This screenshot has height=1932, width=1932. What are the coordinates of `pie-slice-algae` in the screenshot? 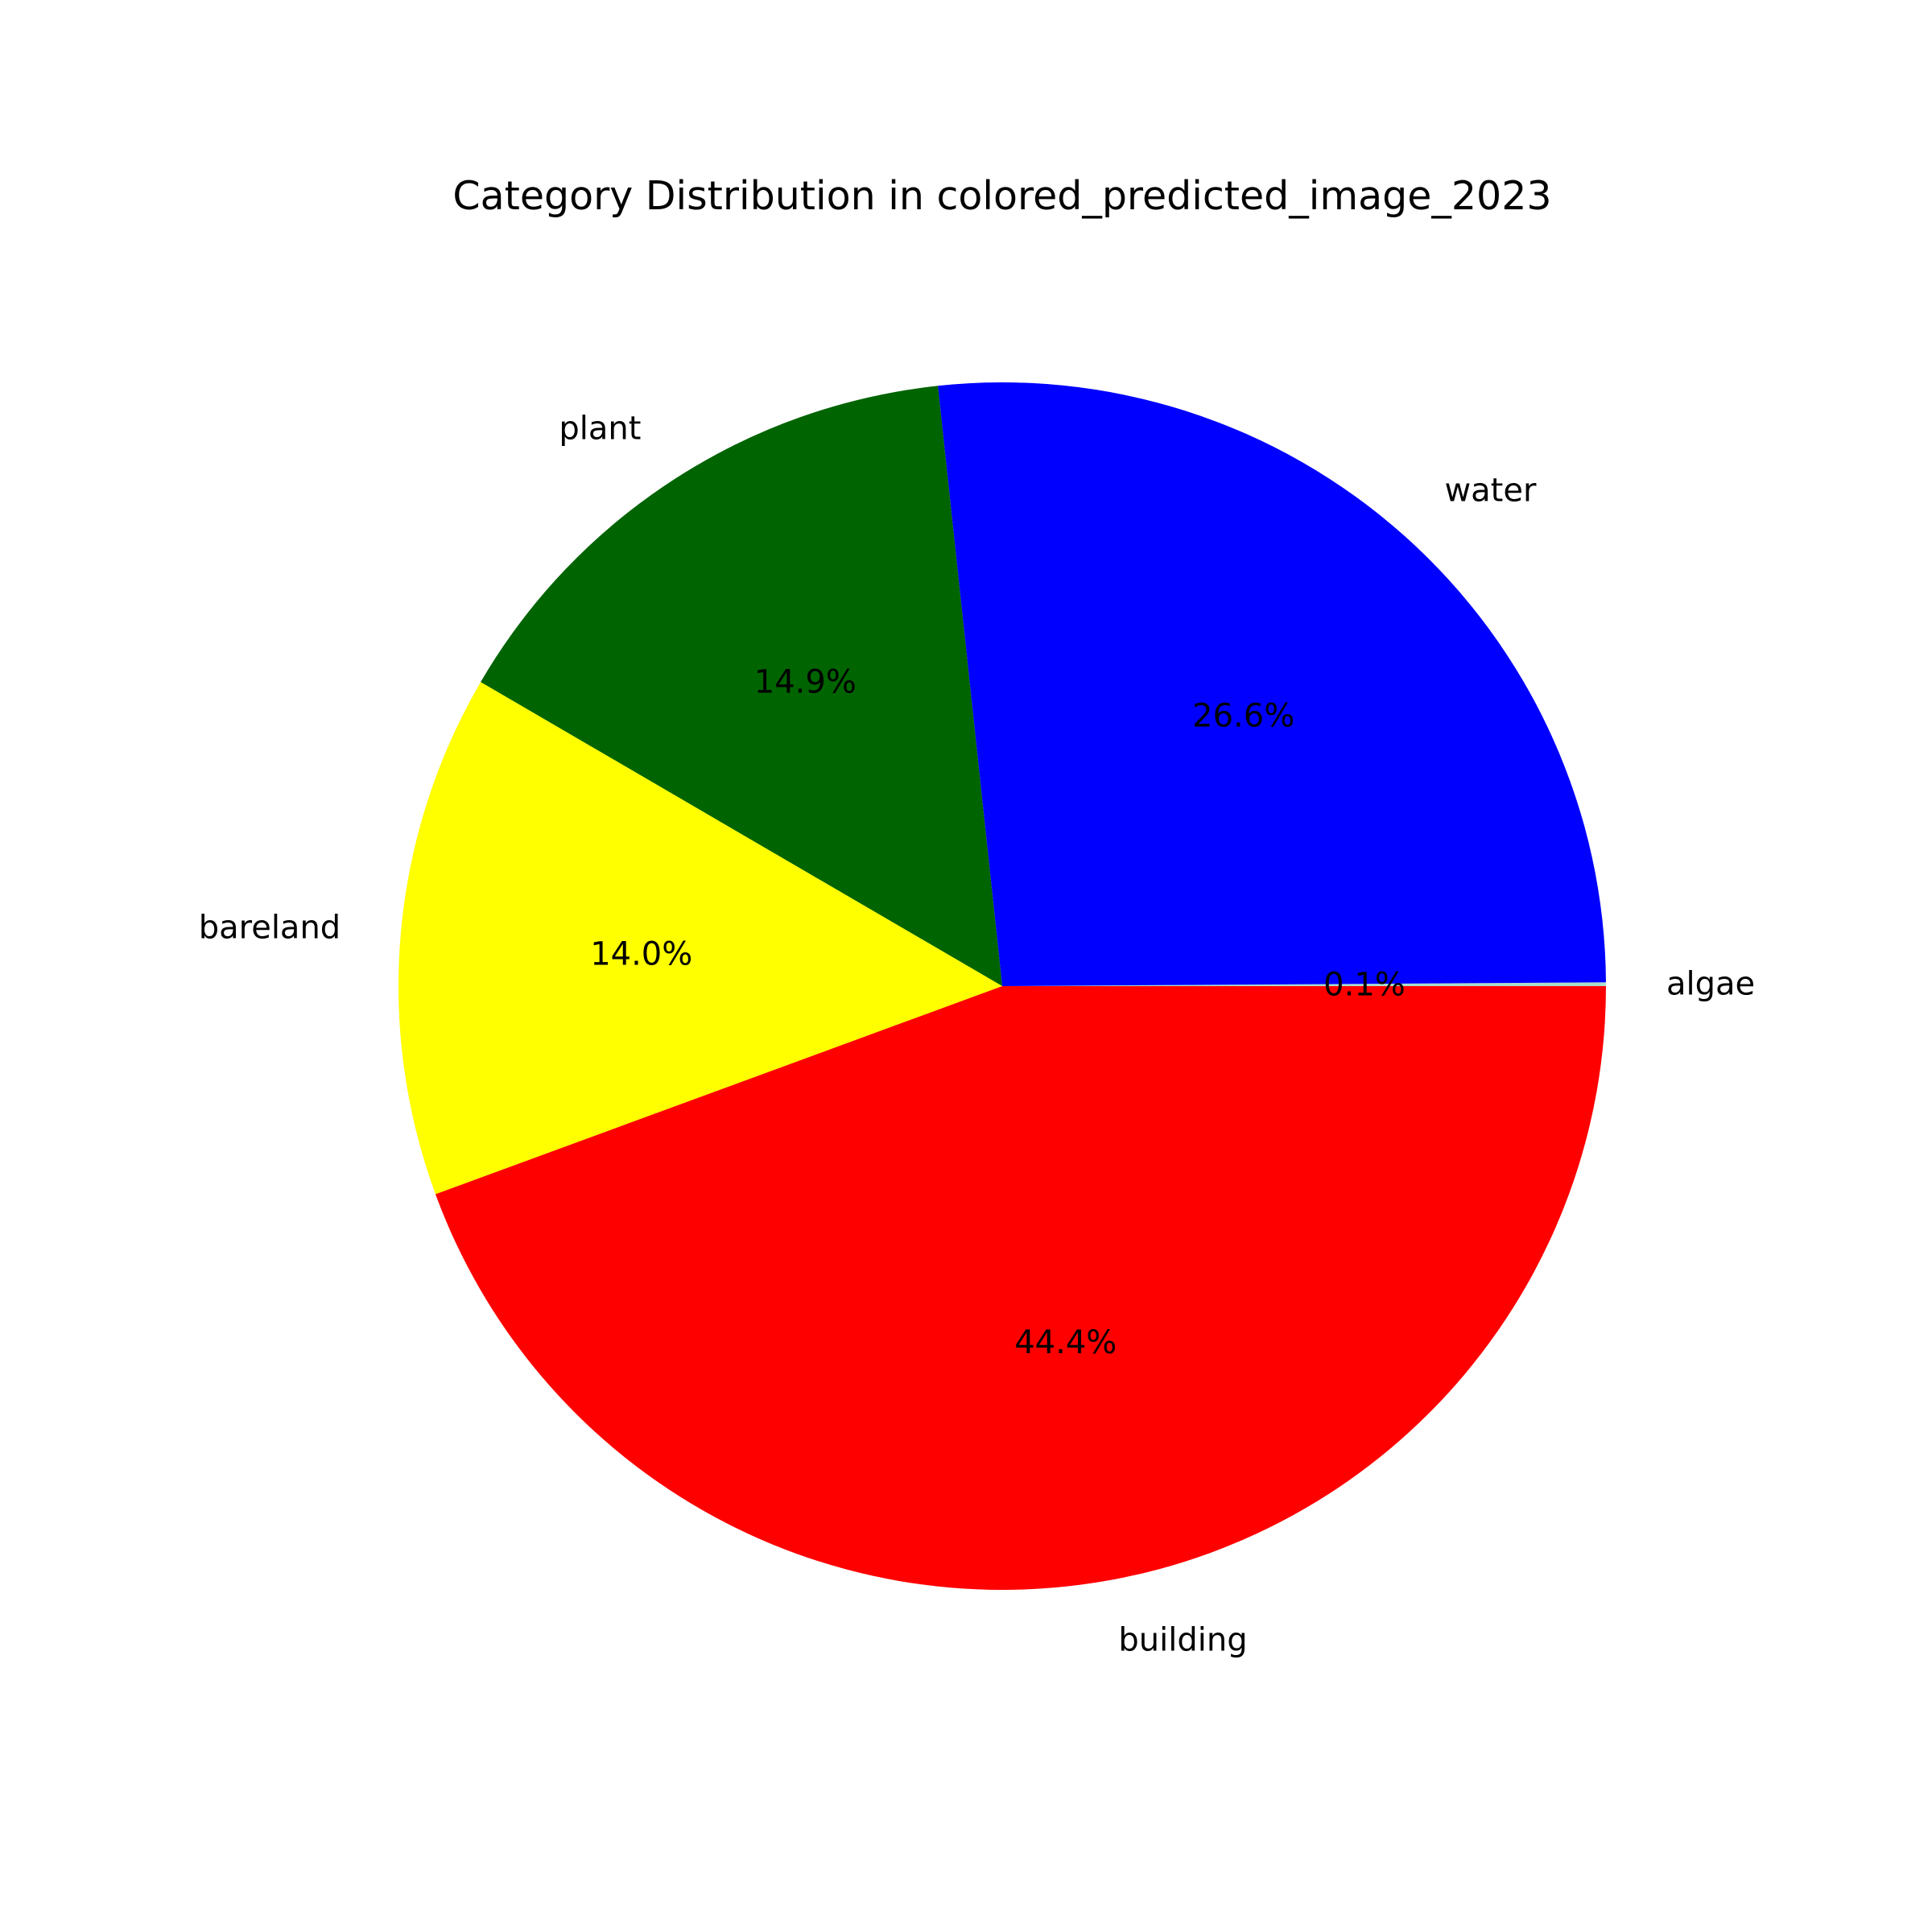 It's located at (1304, 984).